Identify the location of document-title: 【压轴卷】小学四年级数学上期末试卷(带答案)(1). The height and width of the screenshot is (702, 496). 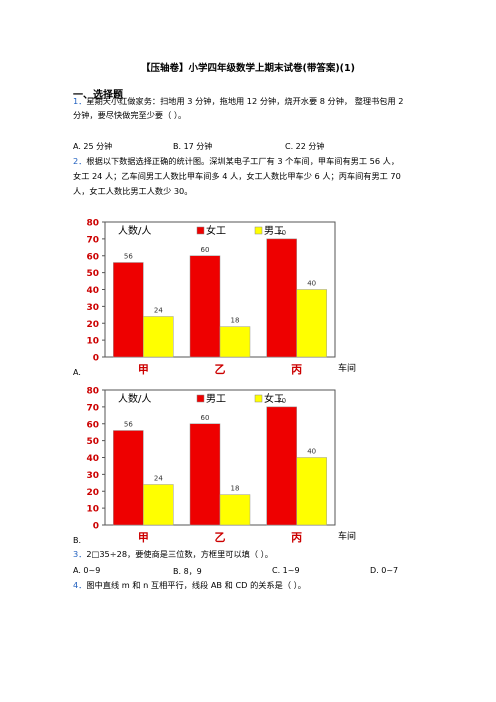
(248, 68).